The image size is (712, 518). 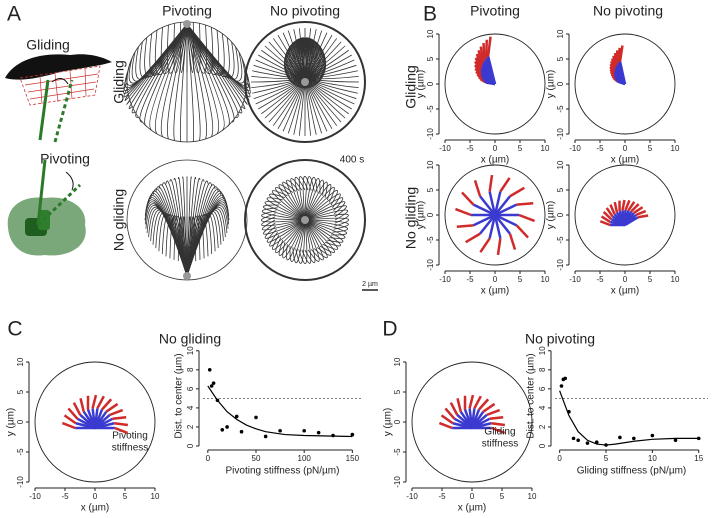 I want to click on origin, so click(x=305, y=220).